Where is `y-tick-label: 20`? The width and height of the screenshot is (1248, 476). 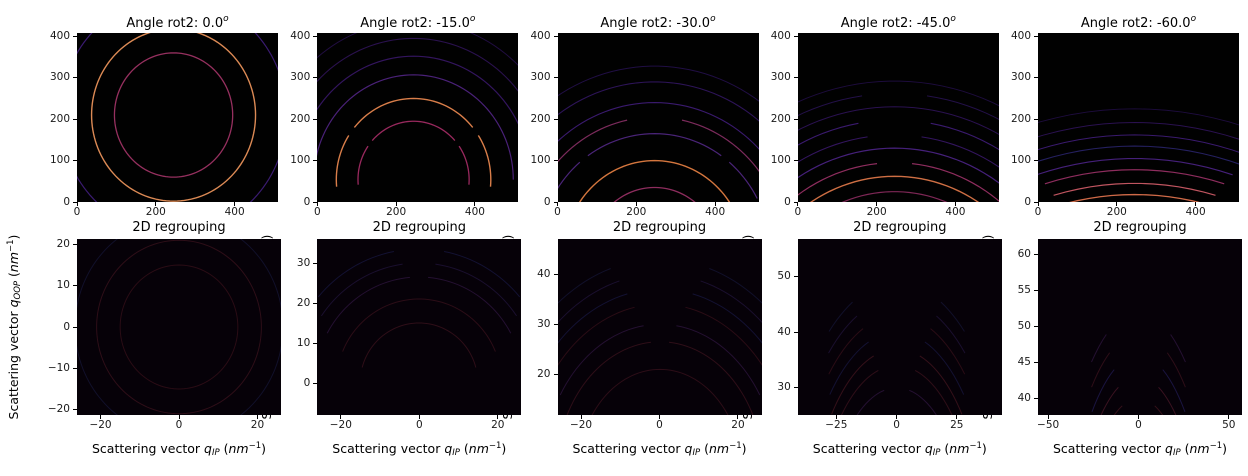
y-tick-label: 20 is located at coordinates (303, 302).